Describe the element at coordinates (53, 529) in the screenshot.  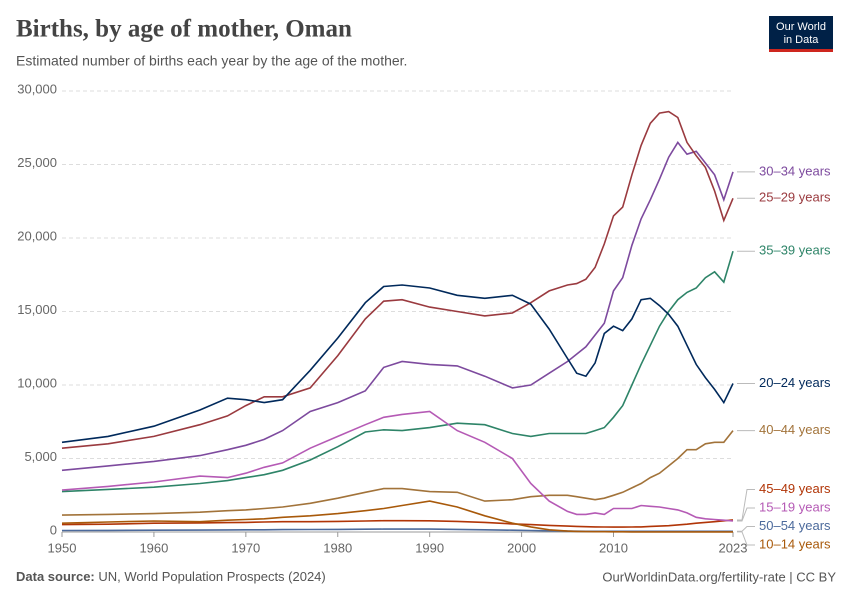
I see `y-tick-label: 0` at that location.